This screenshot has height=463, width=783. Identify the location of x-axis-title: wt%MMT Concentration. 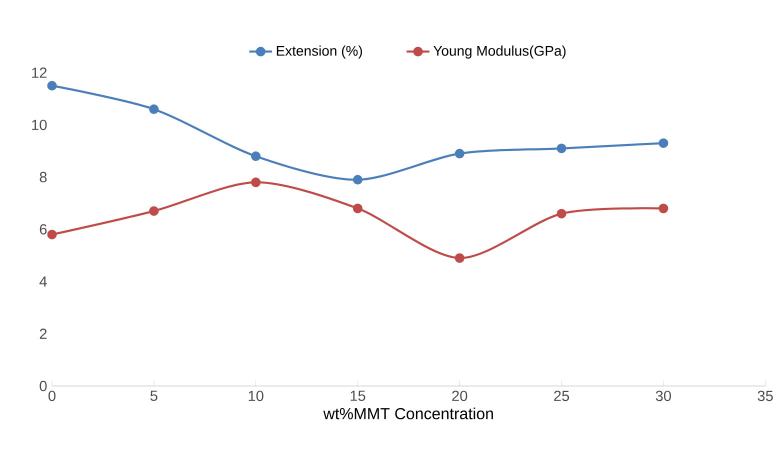
(408, 414).